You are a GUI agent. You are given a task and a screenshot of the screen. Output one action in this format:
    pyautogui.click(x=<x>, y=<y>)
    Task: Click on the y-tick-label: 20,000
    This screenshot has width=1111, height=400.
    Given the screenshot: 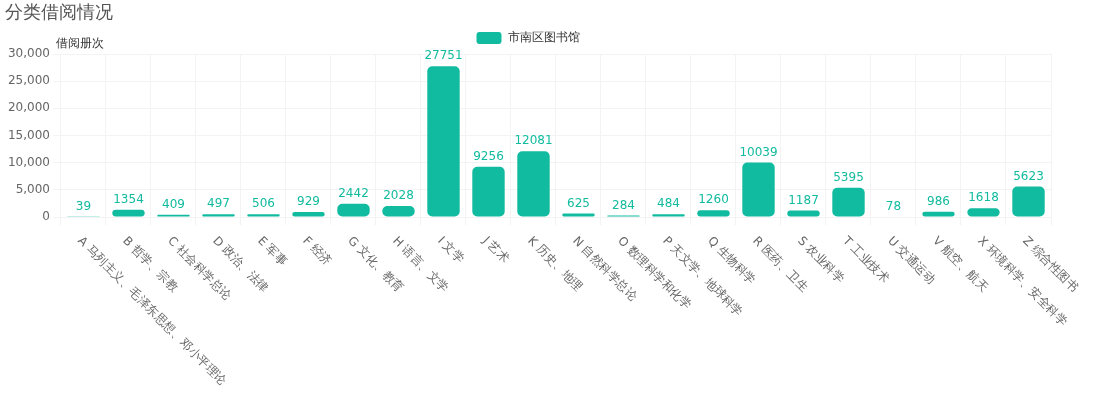 What is the action you would take?
    pyautogui.click(x=28, y=107)
    